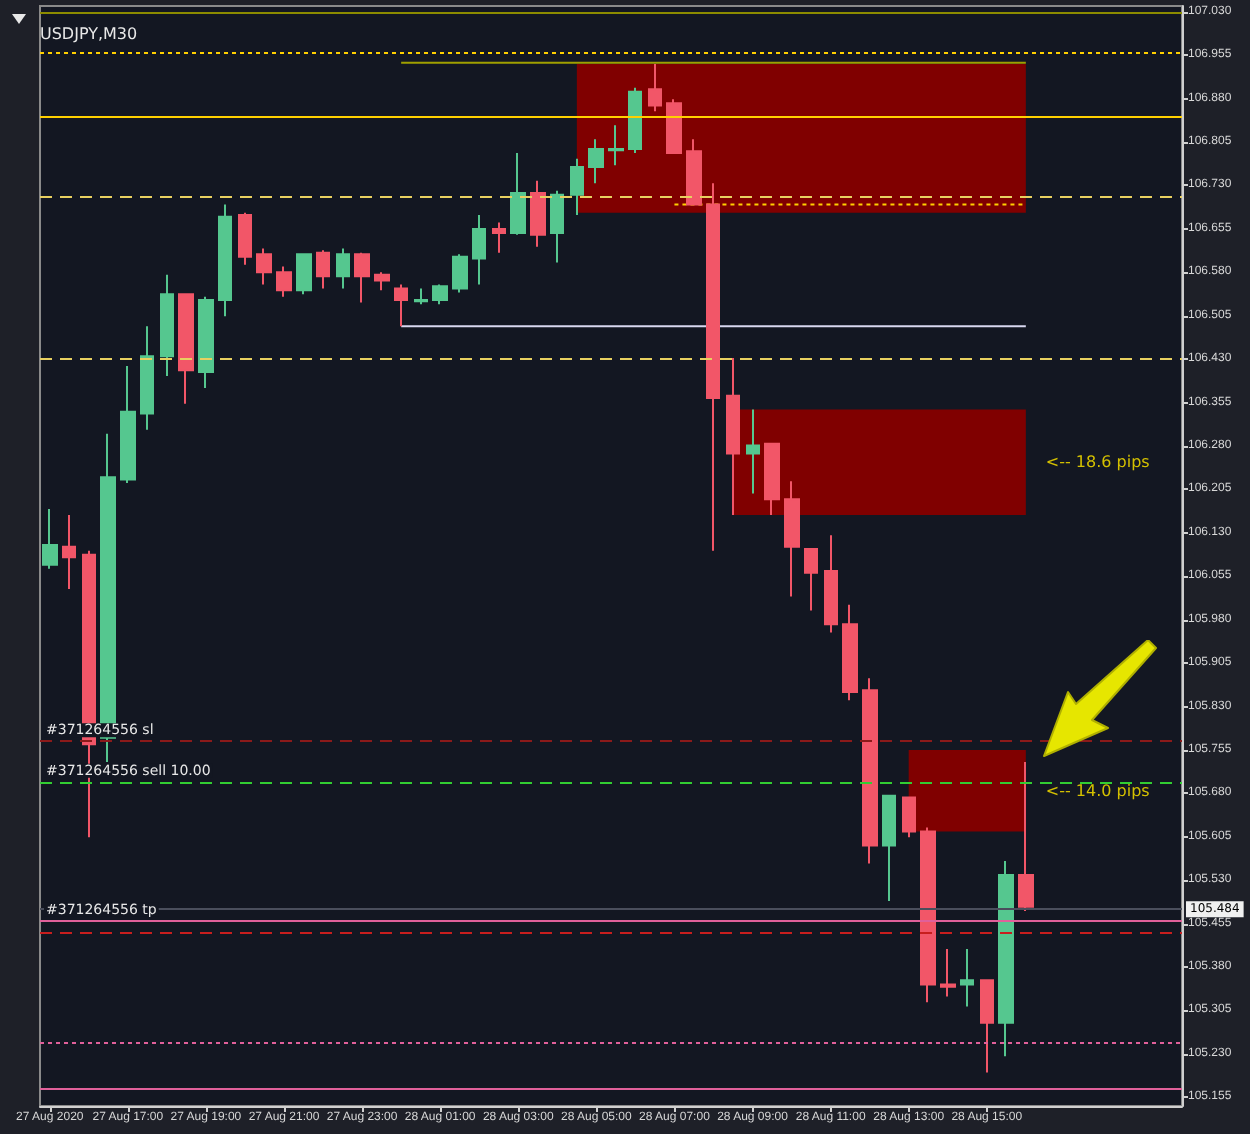  I want to click on annotation: <-- 14.0 pips, so click(1097, 790).